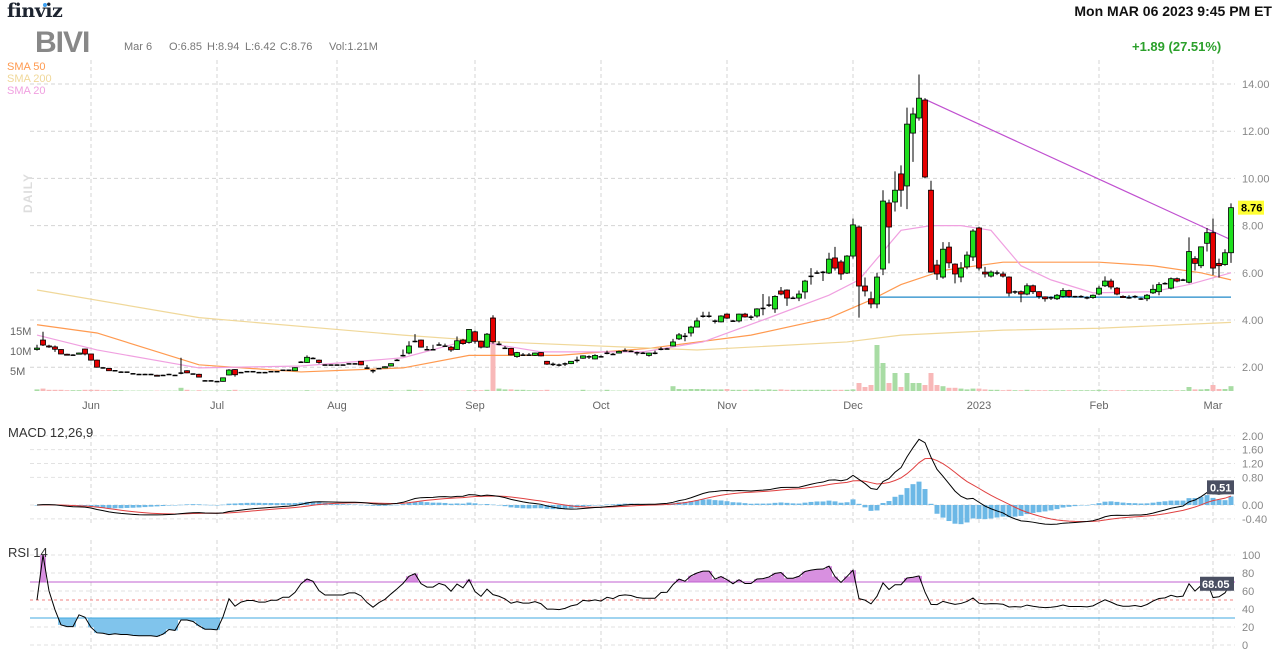 The height and width of the screenshot is (662, 1282). Describe the element at coordinates (62, 42) in the screenshot. I see `ticker-symbol: BIVI` at that location.